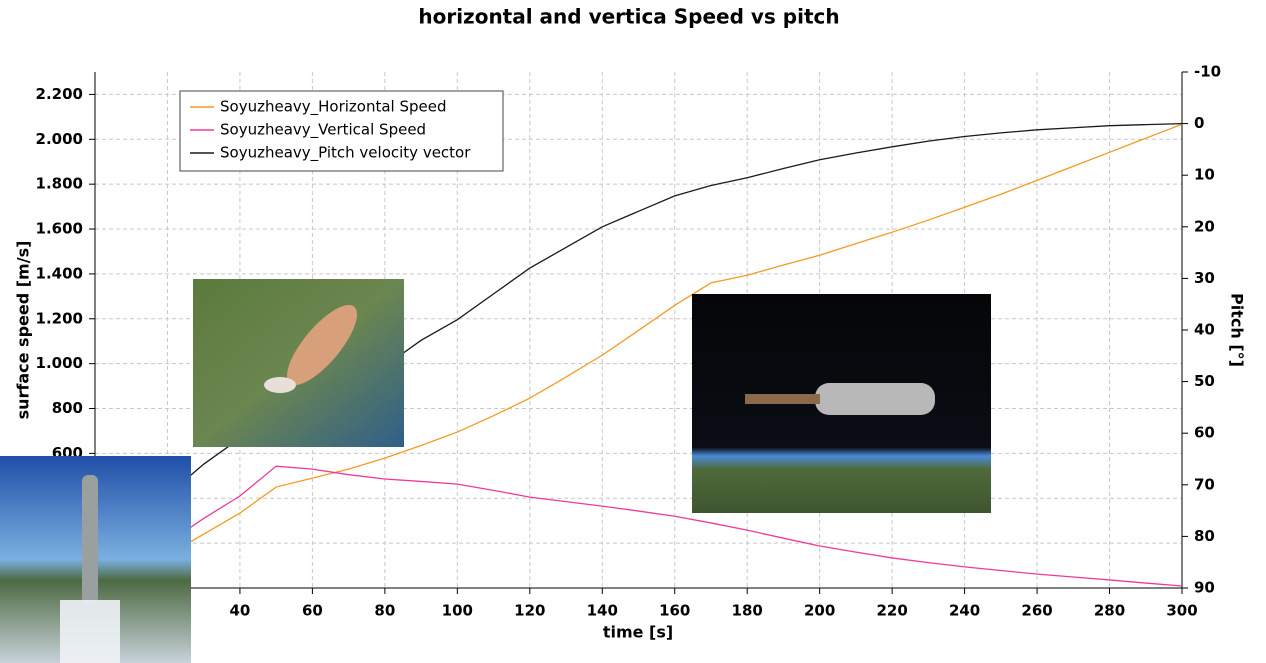 Image resolution: width=1266 pixels, height=663 pixels. Describe the element at coordinates (384, 611) in the screenshot. I see `x-tick-label: 80` at that location.